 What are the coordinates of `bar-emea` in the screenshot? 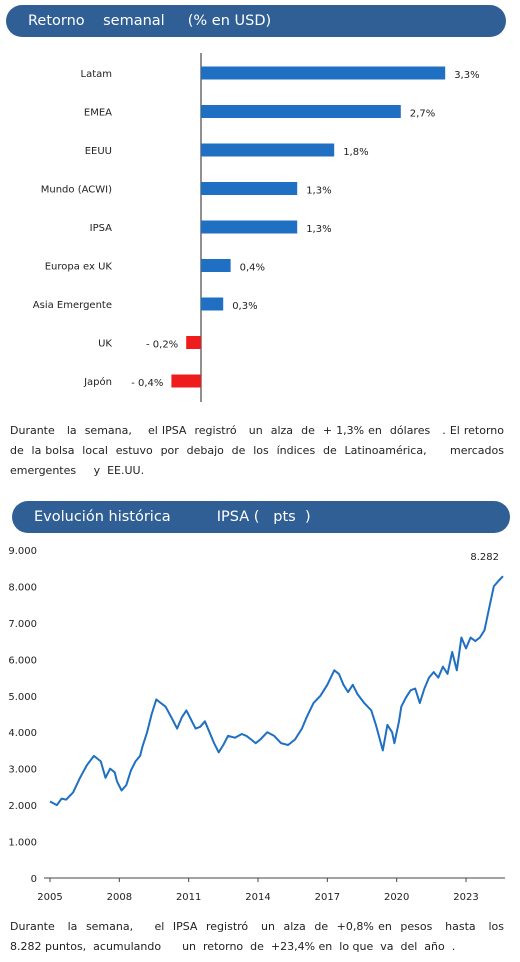 It's located at (301, 111).